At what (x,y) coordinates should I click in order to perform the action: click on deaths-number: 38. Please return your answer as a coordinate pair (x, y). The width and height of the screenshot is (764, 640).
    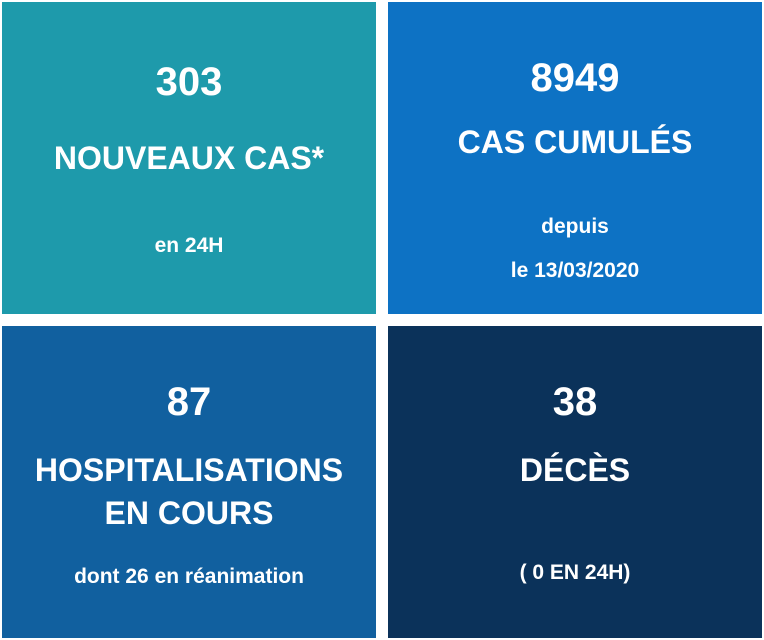
    Looking at the image, I should click on (575, 402).